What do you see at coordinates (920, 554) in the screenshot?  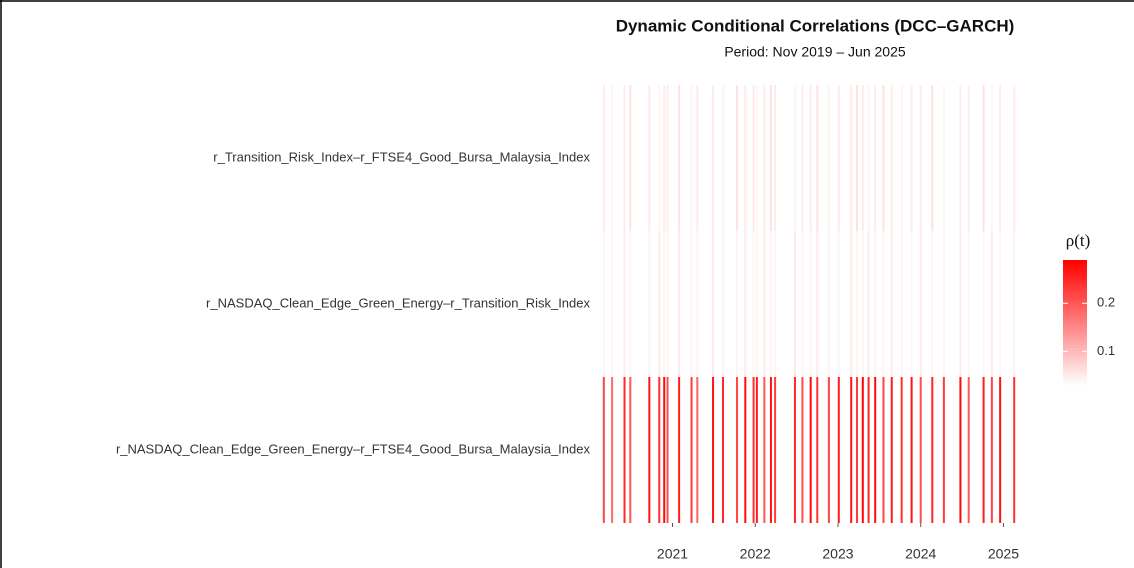 I see `x-tick-label: 2024` at bounding box center [920, 554].